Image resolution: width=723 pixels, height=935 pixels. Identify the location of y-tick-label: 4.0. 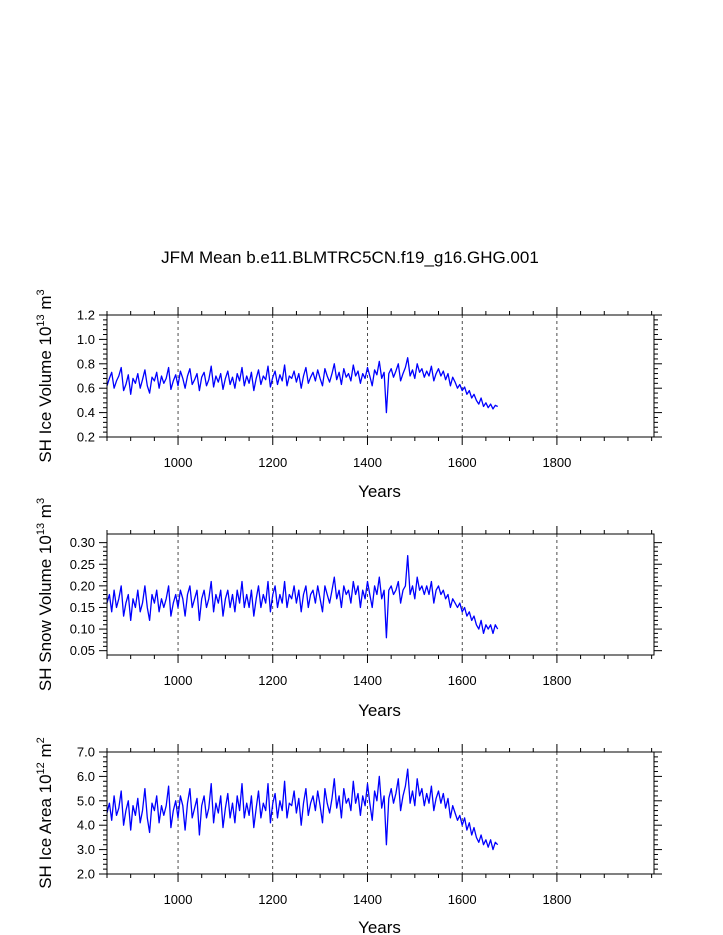
(86, 825).